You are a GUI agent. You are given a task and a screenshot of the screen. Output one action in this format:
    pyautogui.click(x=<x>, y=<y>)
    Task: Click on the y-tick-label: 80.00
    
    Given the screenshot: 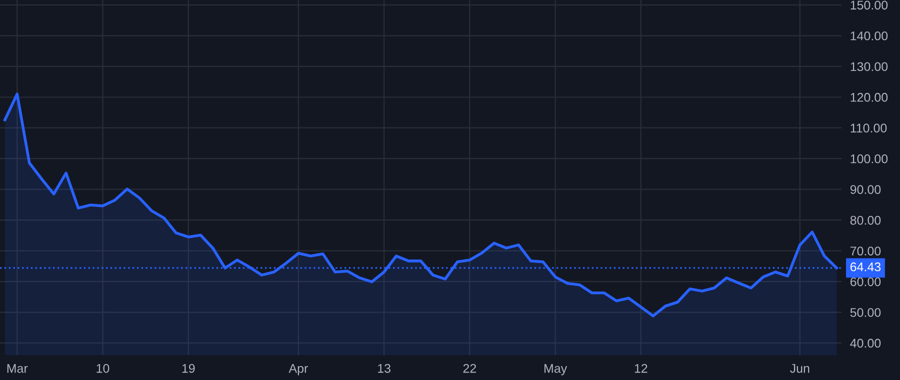 What is the action you would take?
    pyautogui.click(x=865, y=220)
    